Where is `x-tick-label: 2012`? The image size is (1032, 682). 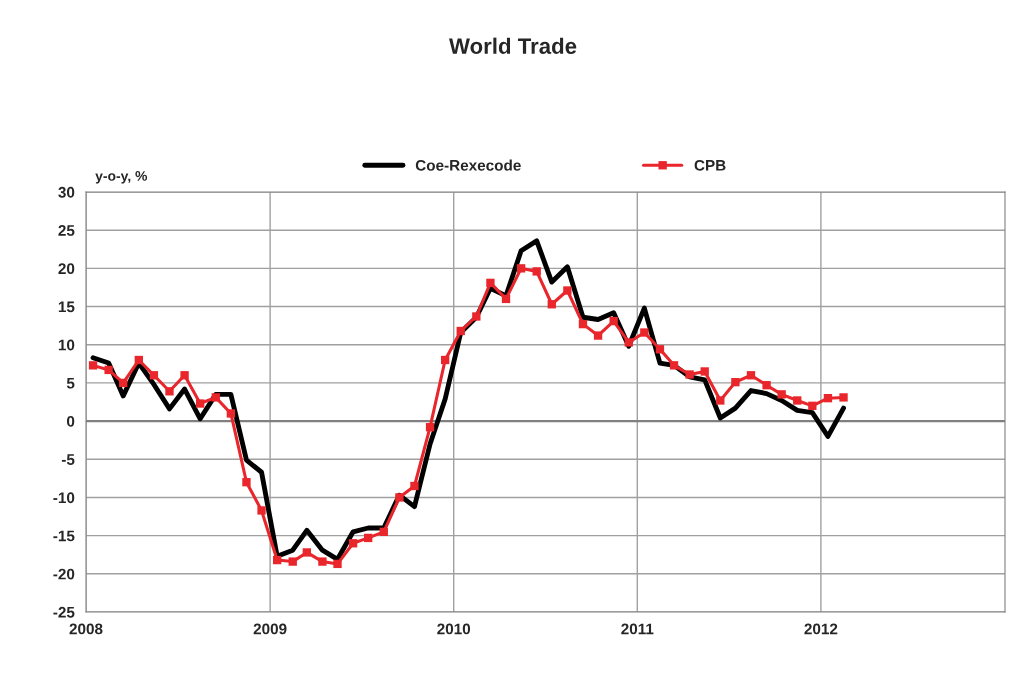
x-tick-label: 2012 is located at coordinates (821, 629).